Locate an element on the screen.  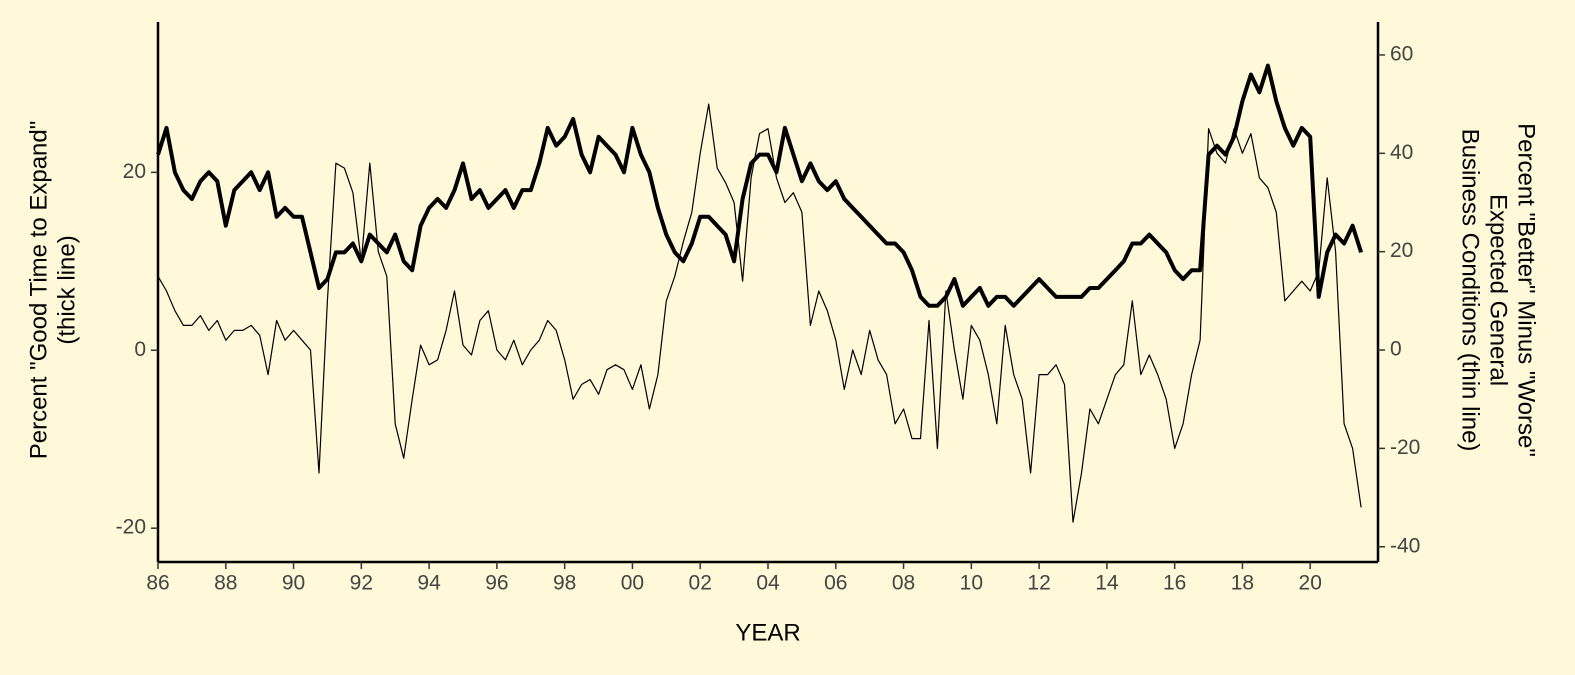
x-tick-label: 92 is located at coordinates (361, 583).